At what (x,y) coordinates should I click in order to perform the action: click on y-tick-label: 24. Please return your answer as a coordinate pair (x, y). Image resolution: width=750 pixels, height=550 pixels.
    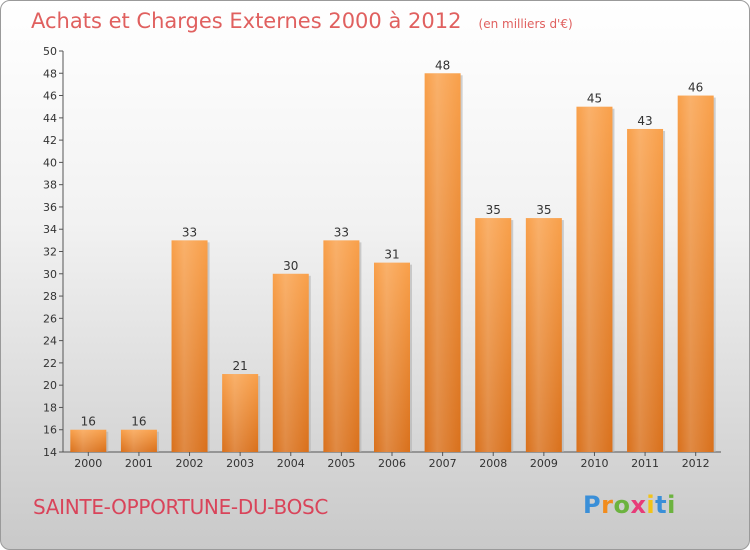
    Looking at the image, I should click on (50, 341).